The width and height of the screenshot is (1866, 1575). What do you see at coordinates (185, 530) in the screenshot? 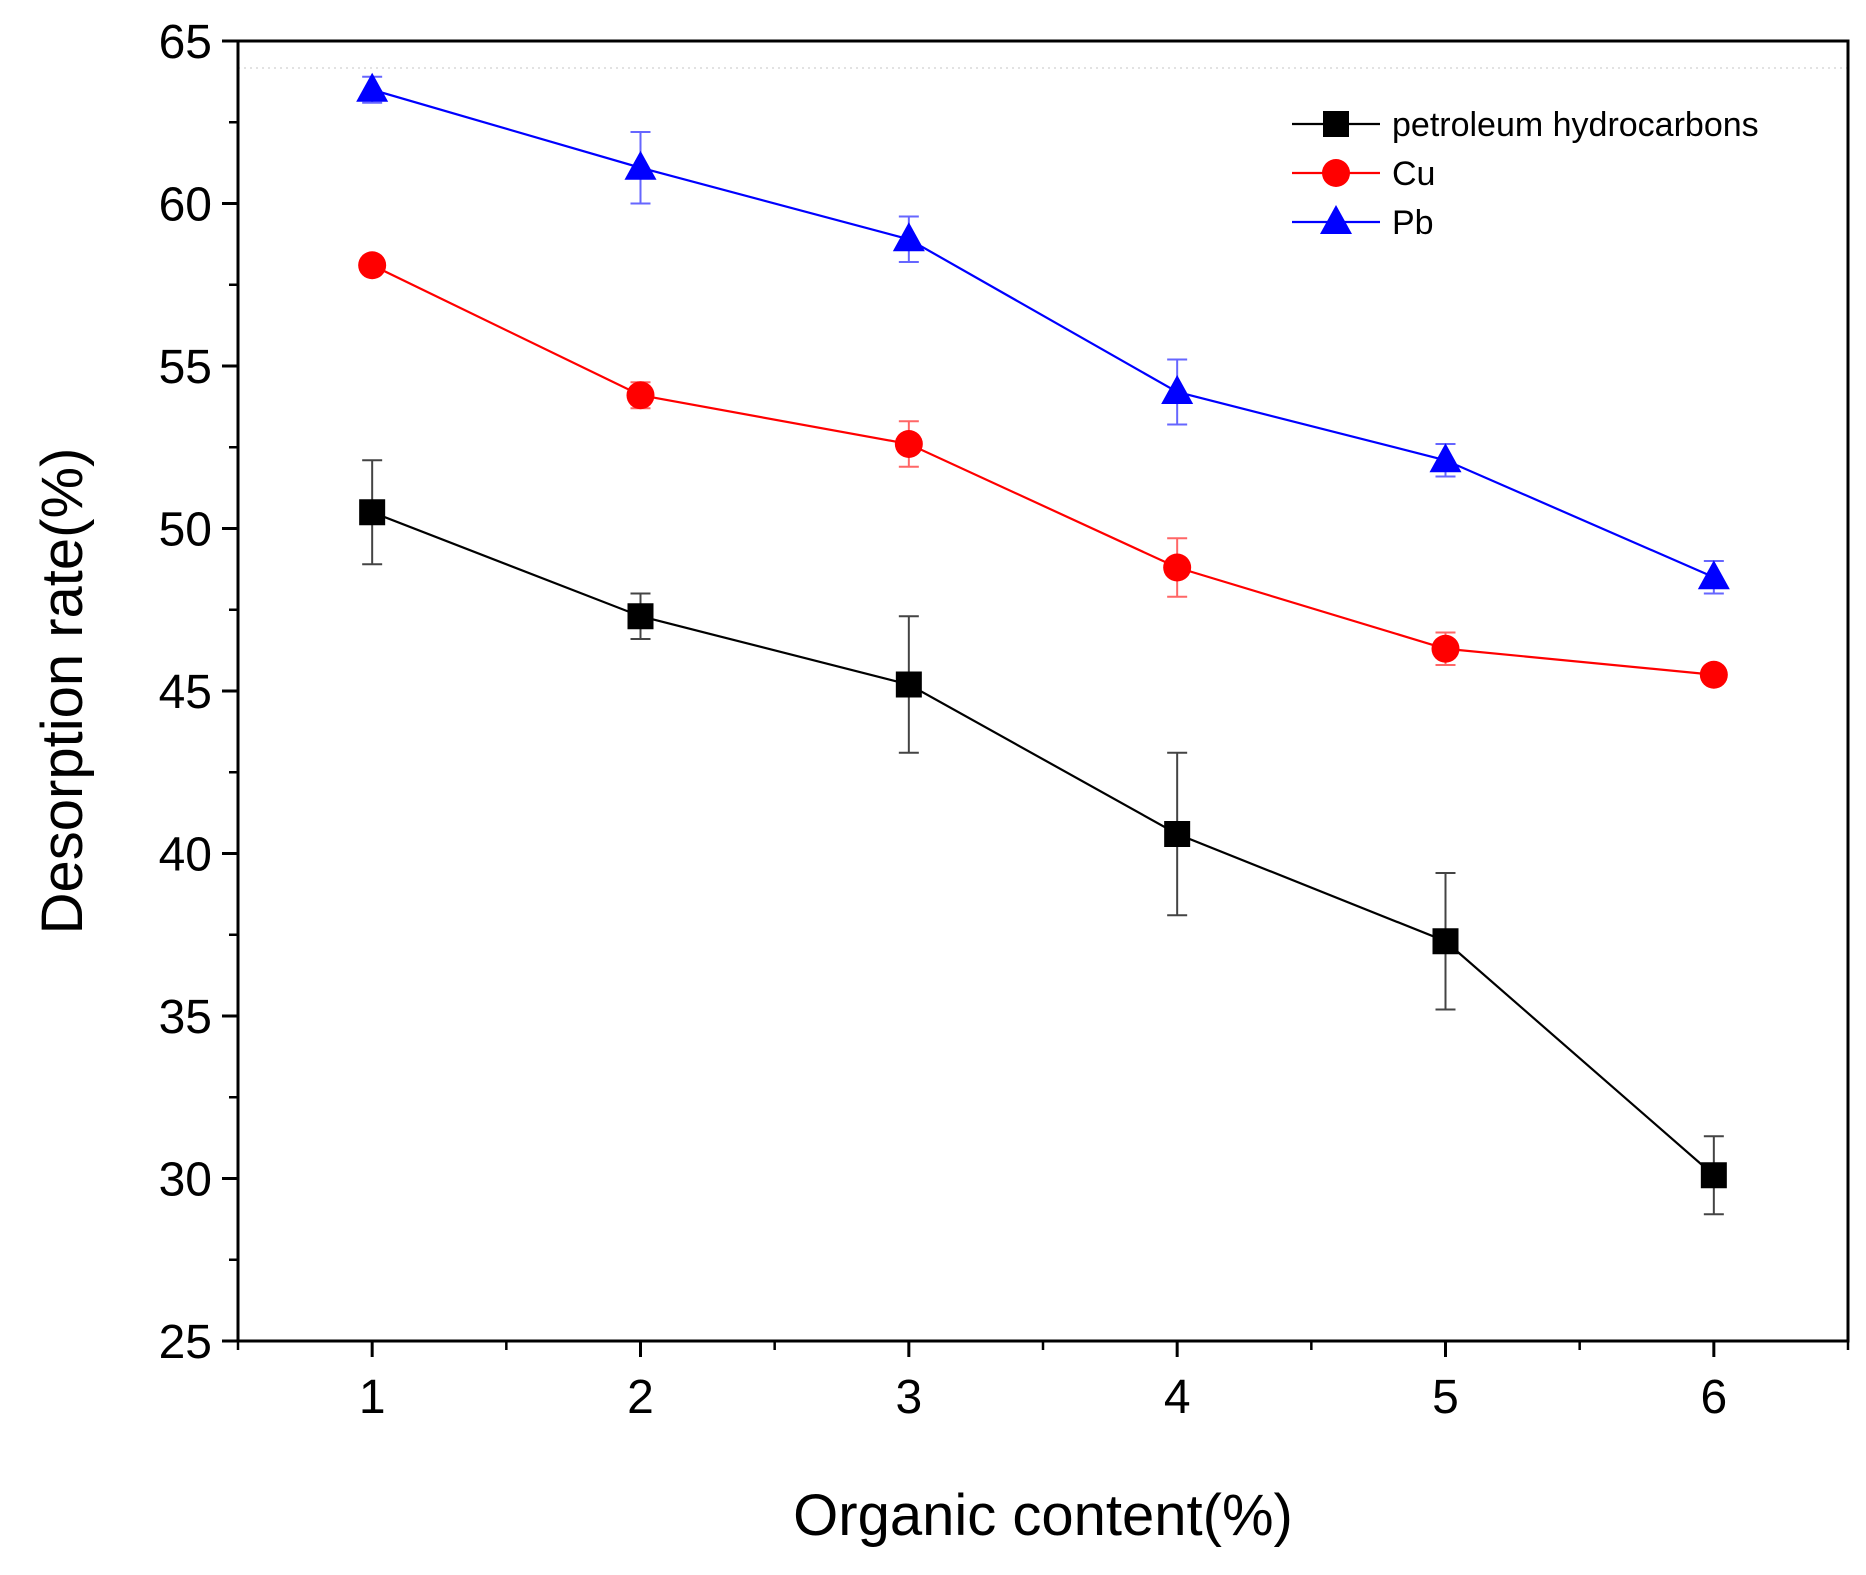
I see `y-tick-label: 50` at bounding box center [185, 530].